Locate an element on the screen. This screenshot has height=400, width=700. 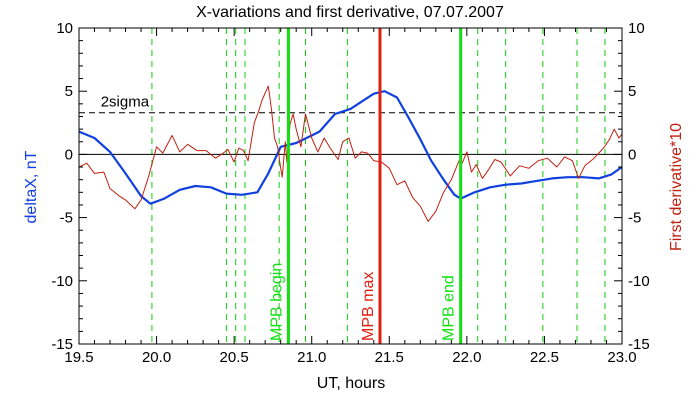
mpb-end-label: MPB end is located at coordinates (449, 308).